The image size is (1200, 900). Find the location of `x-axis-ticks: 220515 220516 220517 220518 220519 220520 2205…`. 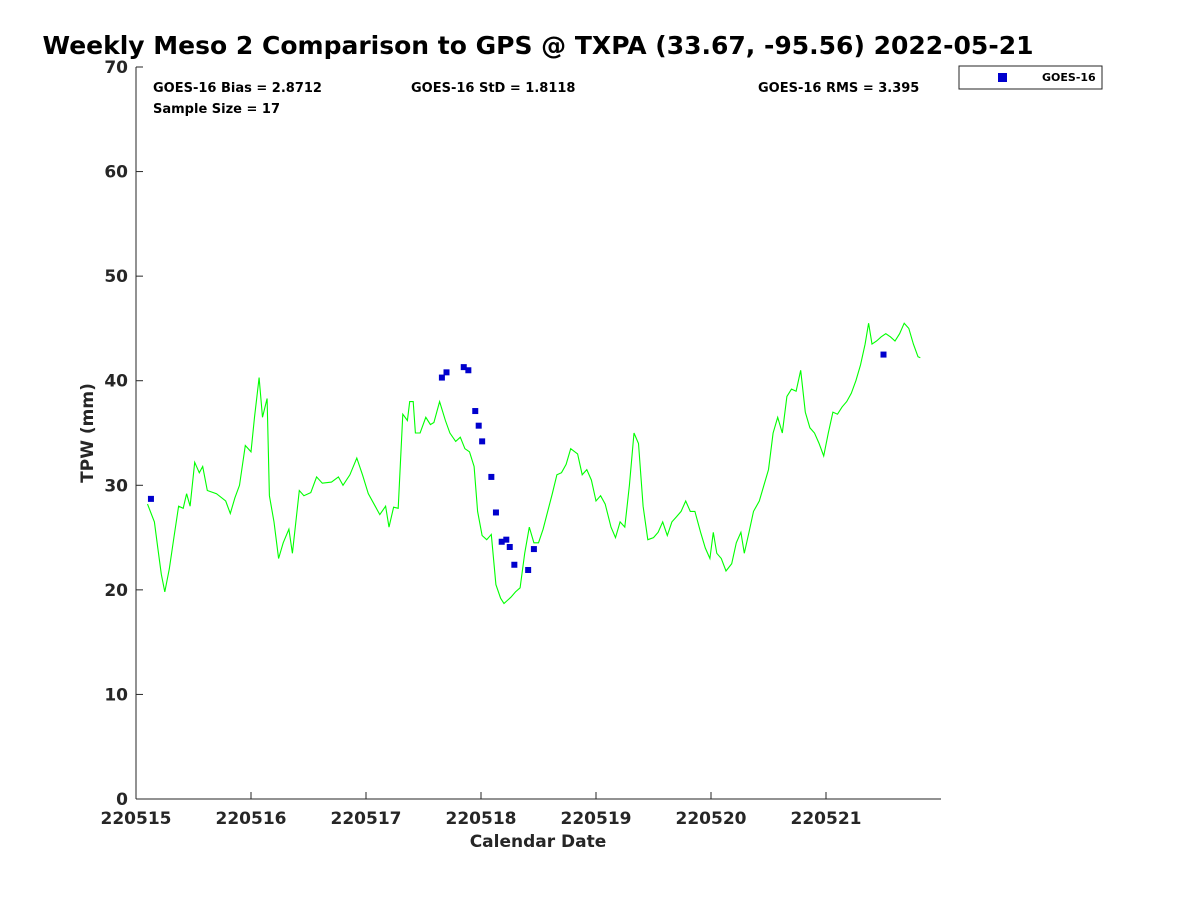

x-axis-ticks: 220515 220516 220517 220518 220519 220520 2205… is located at coordinates (481, 810).